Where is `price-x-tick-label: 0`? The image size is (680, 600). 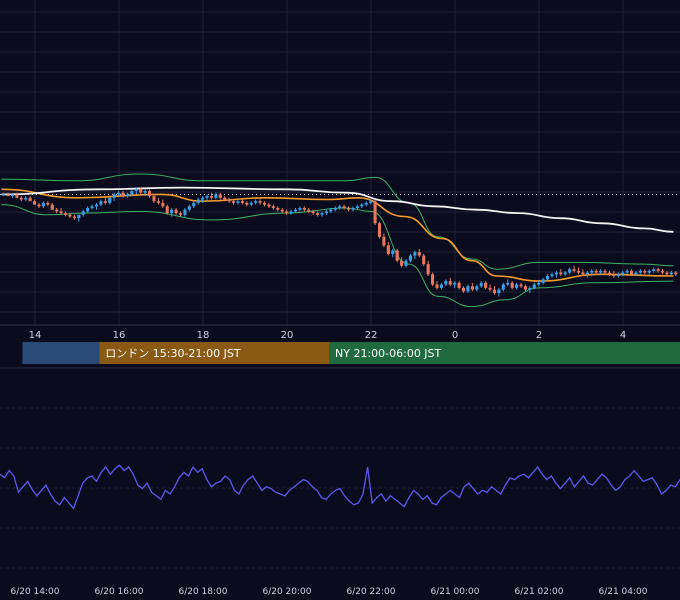
price-x-tick-label: 0 is located at coordinates (455, 335).